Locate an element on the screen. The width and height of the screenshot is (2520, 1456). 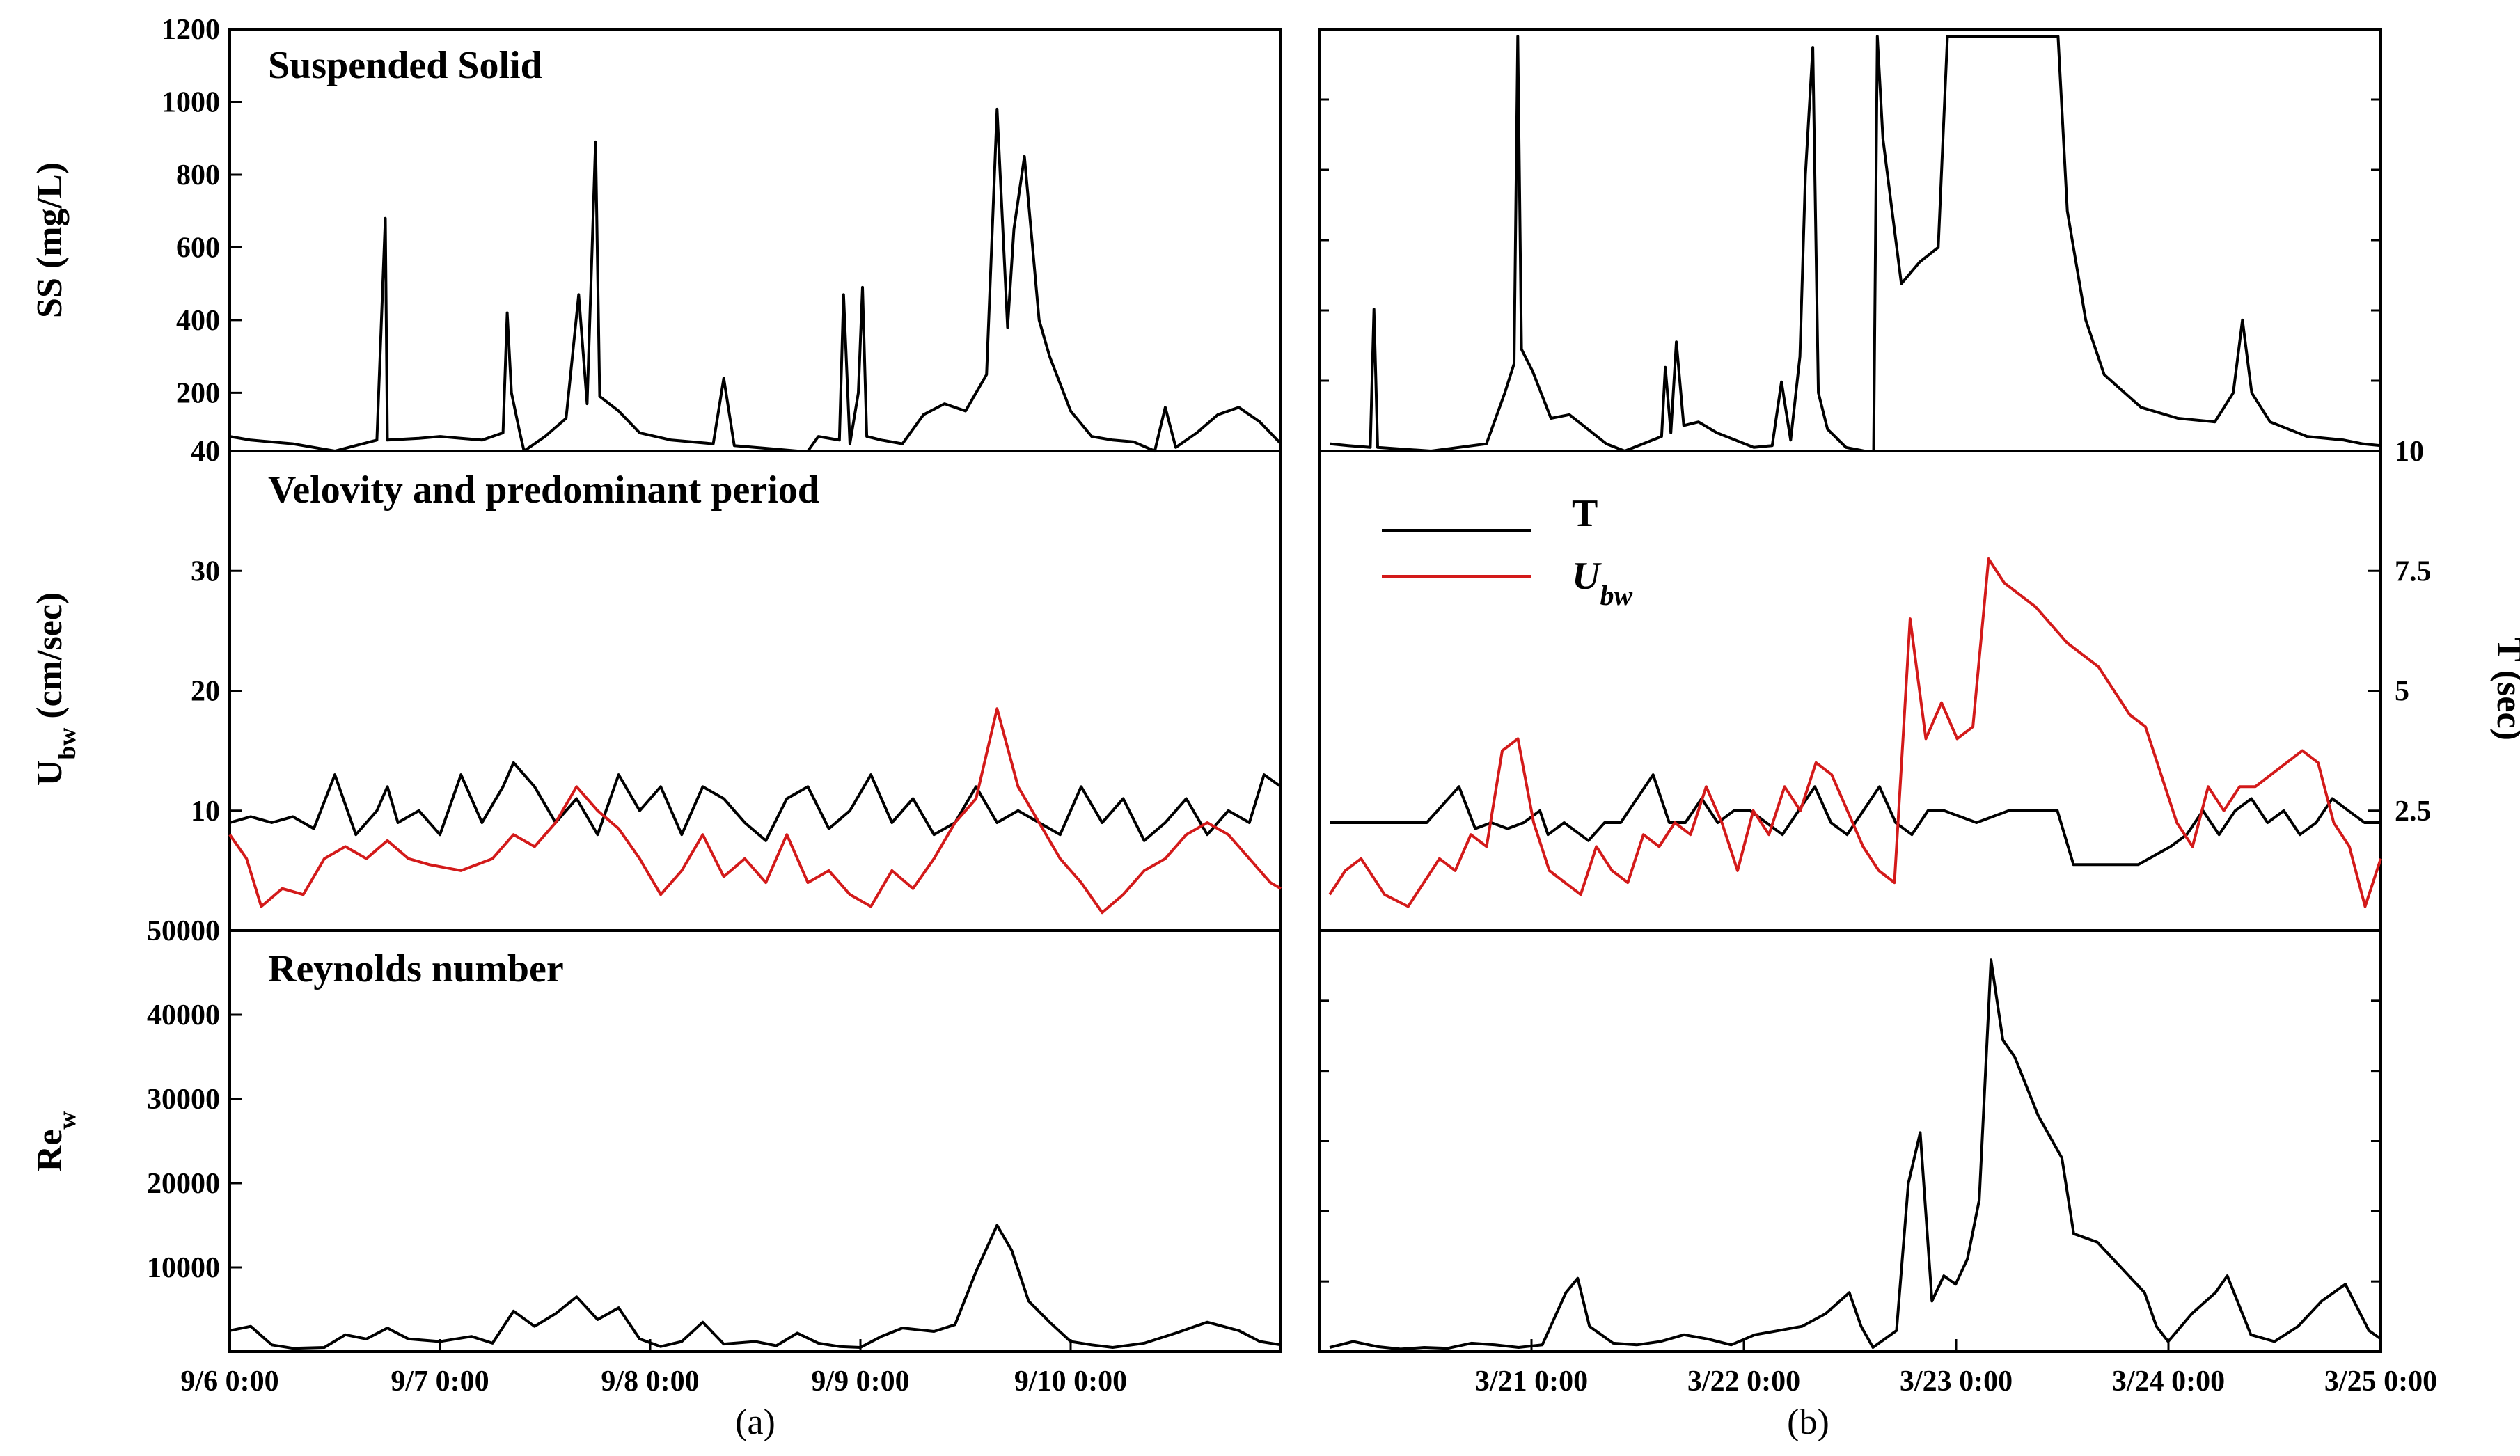
y-tick-label: 20 is located at coordinates (205, 692).